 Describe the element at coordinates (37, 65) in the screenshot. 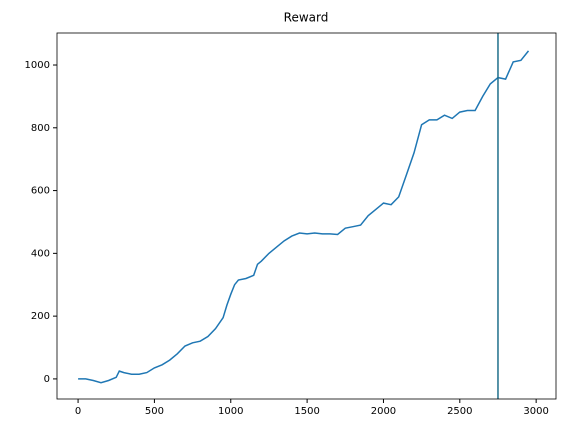

I see `y-tick-label: 1000` at that location.